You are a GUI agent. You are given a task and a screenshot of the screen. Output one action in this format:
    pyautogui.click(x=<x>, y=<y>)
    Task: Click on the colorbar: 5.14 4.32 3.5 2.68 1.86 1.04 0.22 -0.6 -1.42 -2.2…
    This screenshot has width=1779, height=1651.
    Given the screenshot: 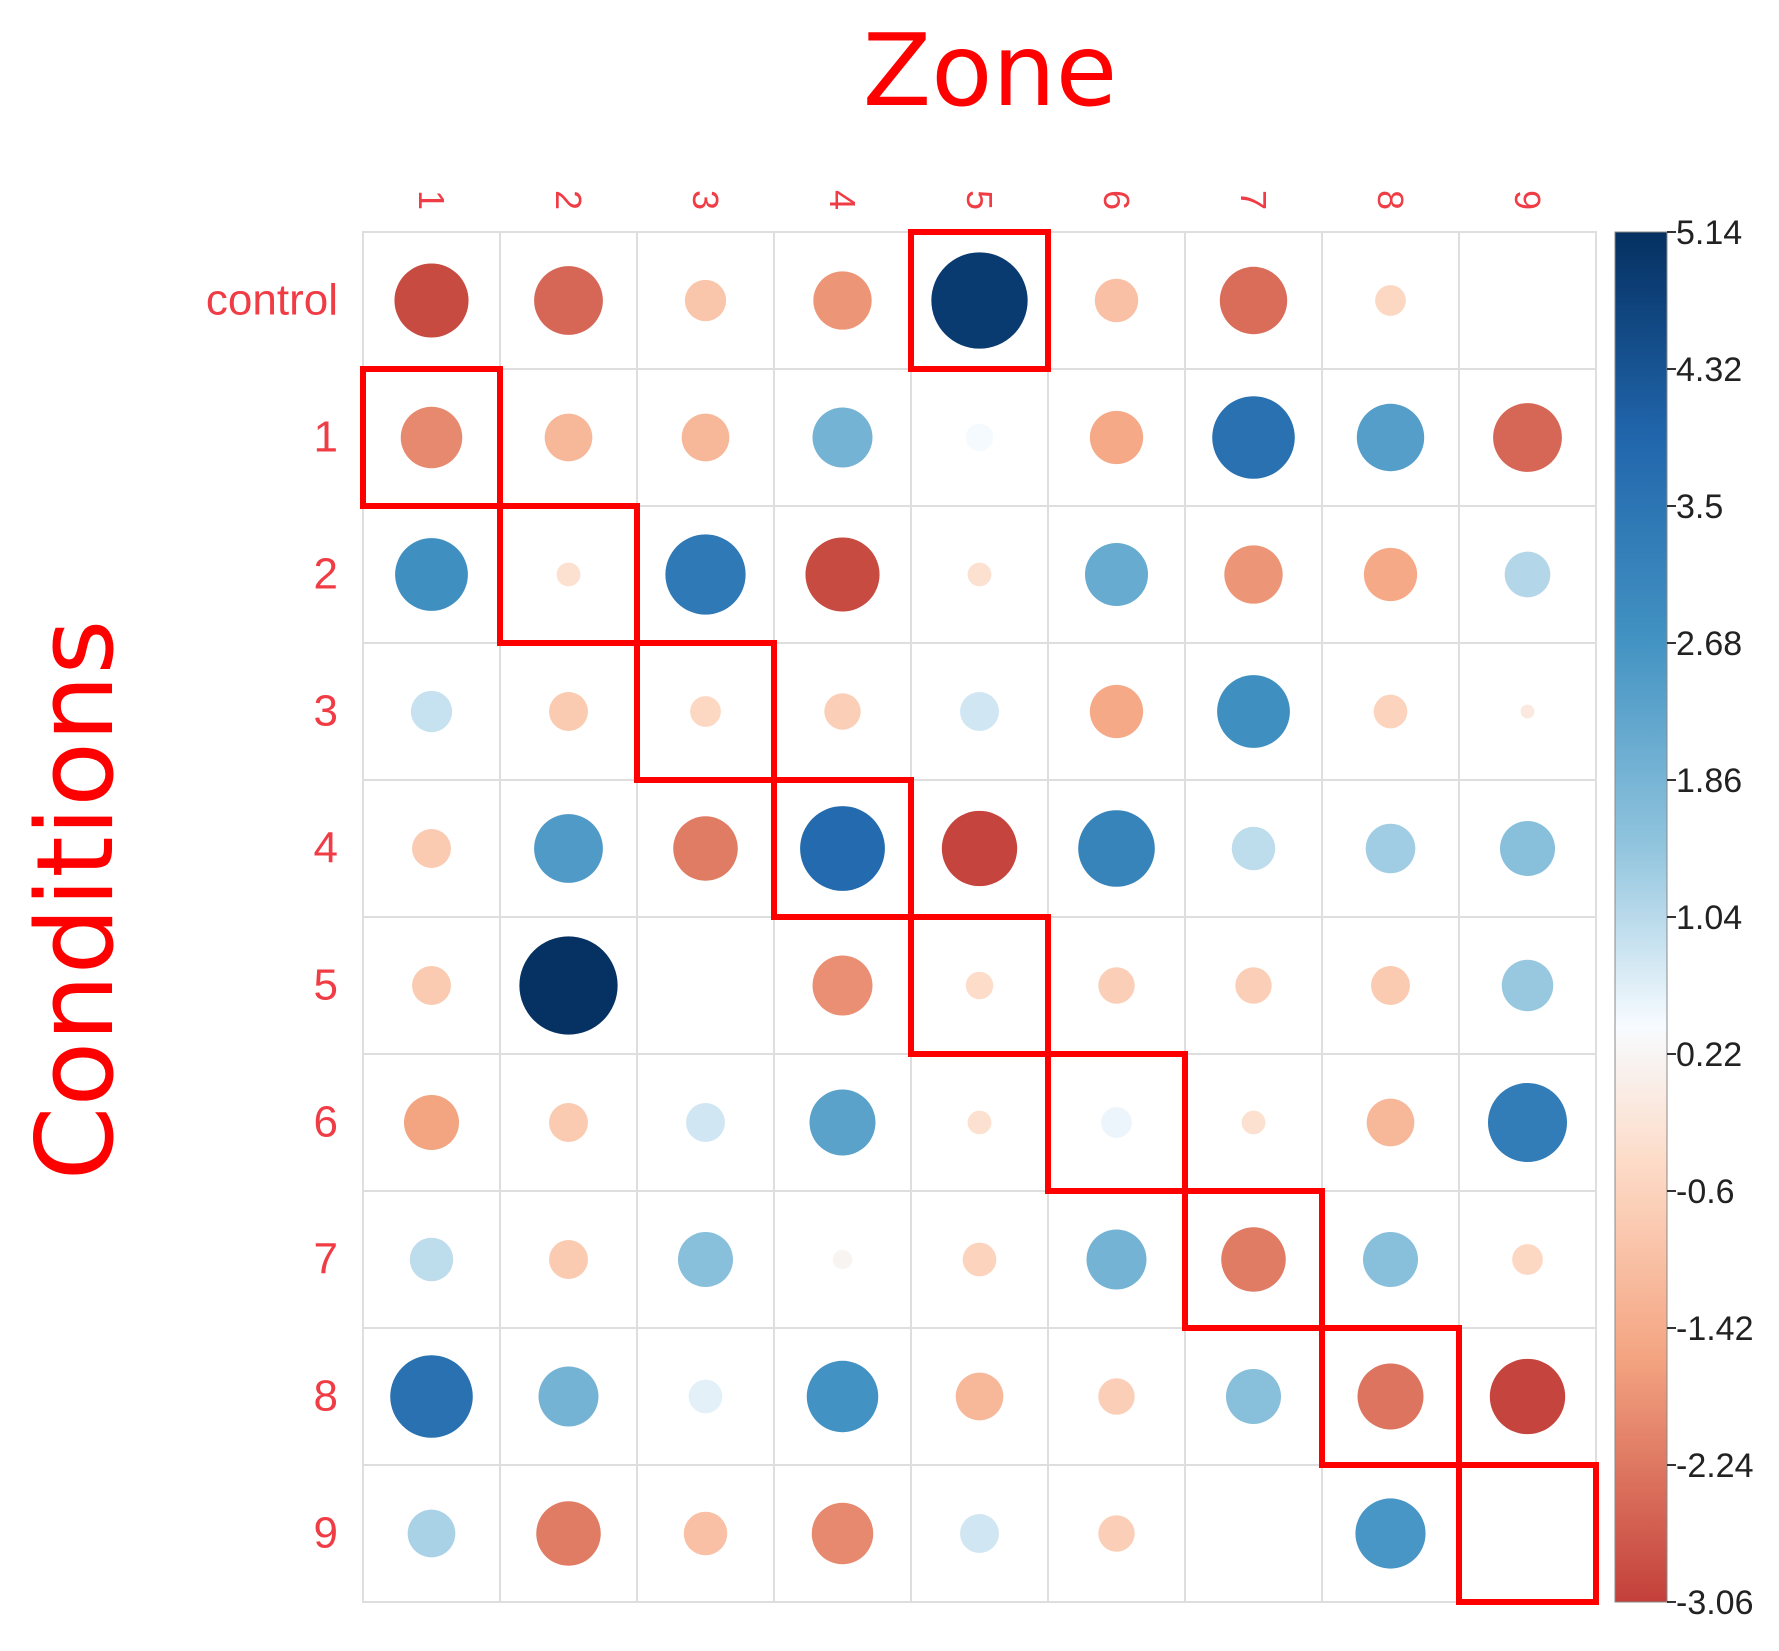 What is the action you would take?
    pyautogui.click(x=1684, y=918)
    